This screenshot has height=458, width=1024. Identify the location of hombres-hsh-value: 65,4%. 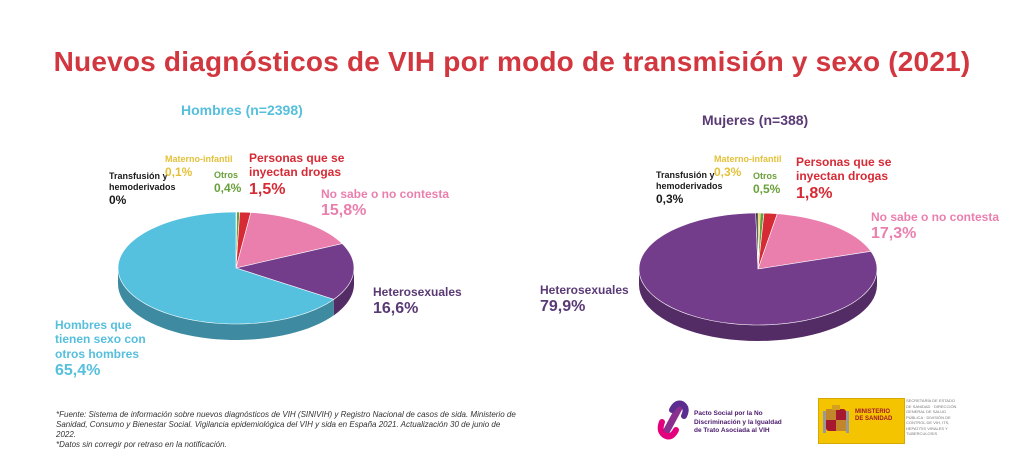
(78, 371).